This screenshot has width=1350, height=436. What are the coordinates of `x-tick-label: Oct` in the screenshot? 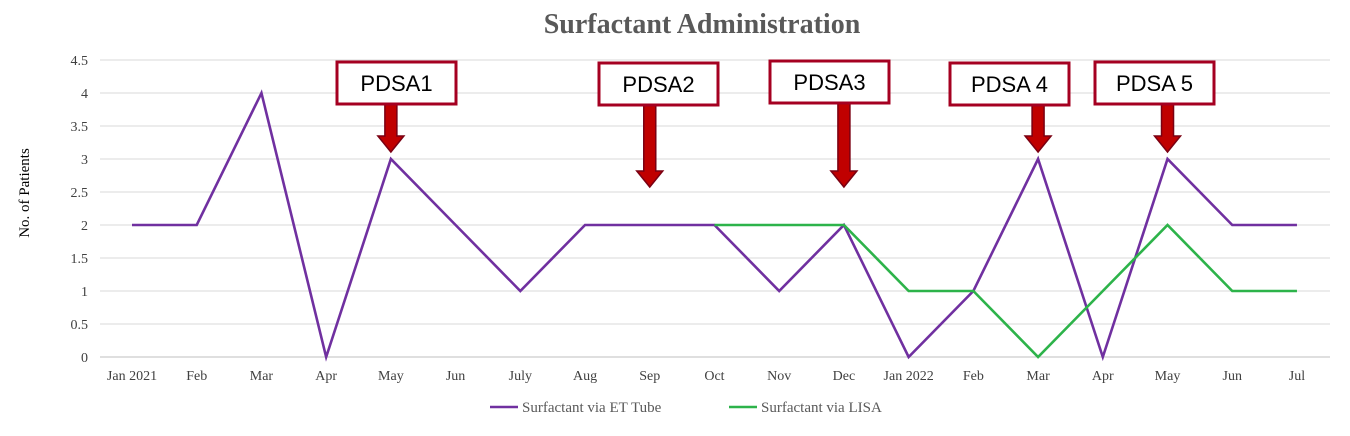 It's located at (714, 376).